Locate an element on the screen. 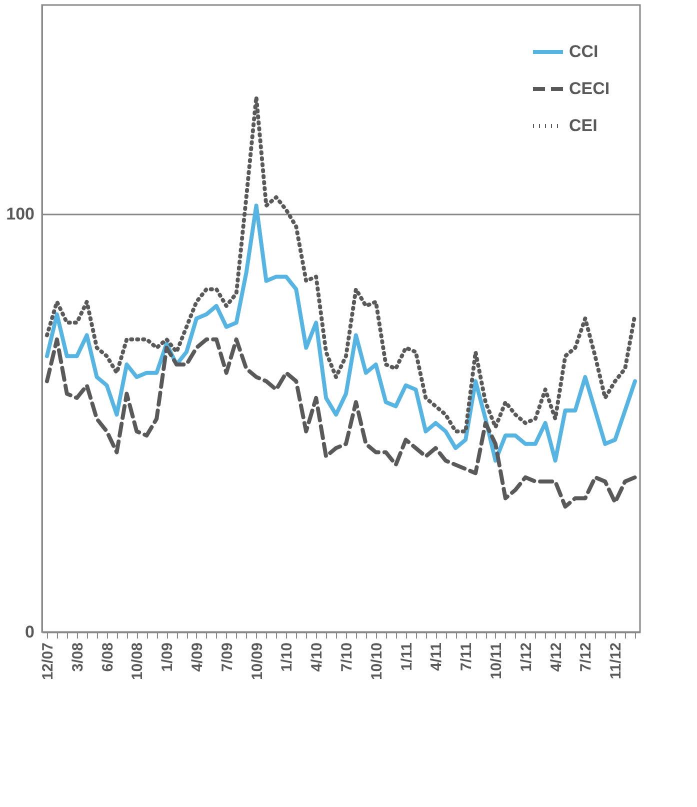  x-tick-label: 1/12 is located at coordinates (526, 657).